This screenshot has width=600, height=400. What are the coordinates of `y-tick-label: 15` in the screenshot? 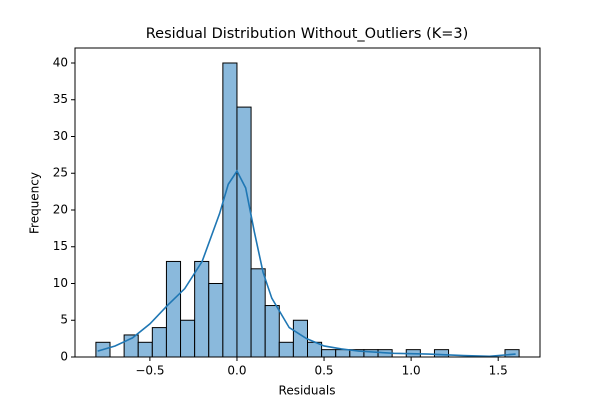 It's located at (60, 246).